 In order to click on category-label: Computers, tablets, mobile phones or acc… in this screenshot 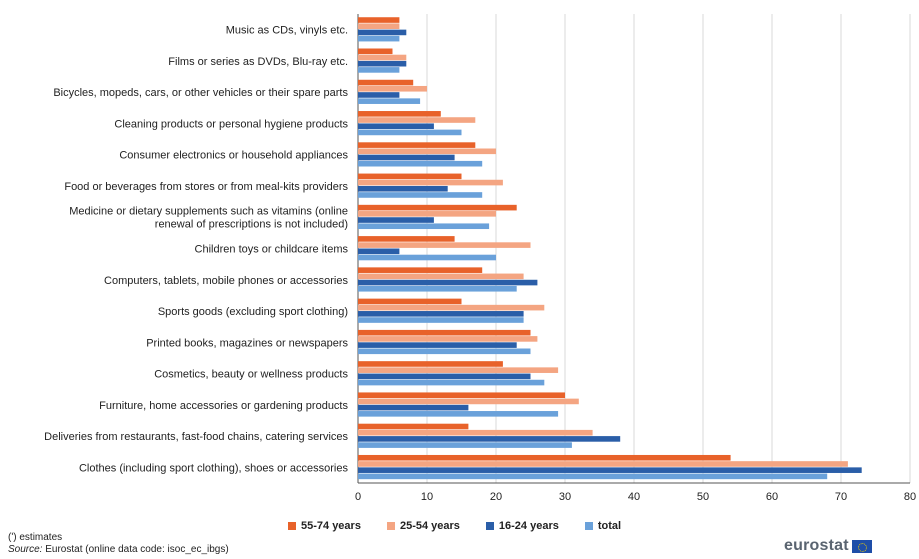, I will do `click(226, 281)`.